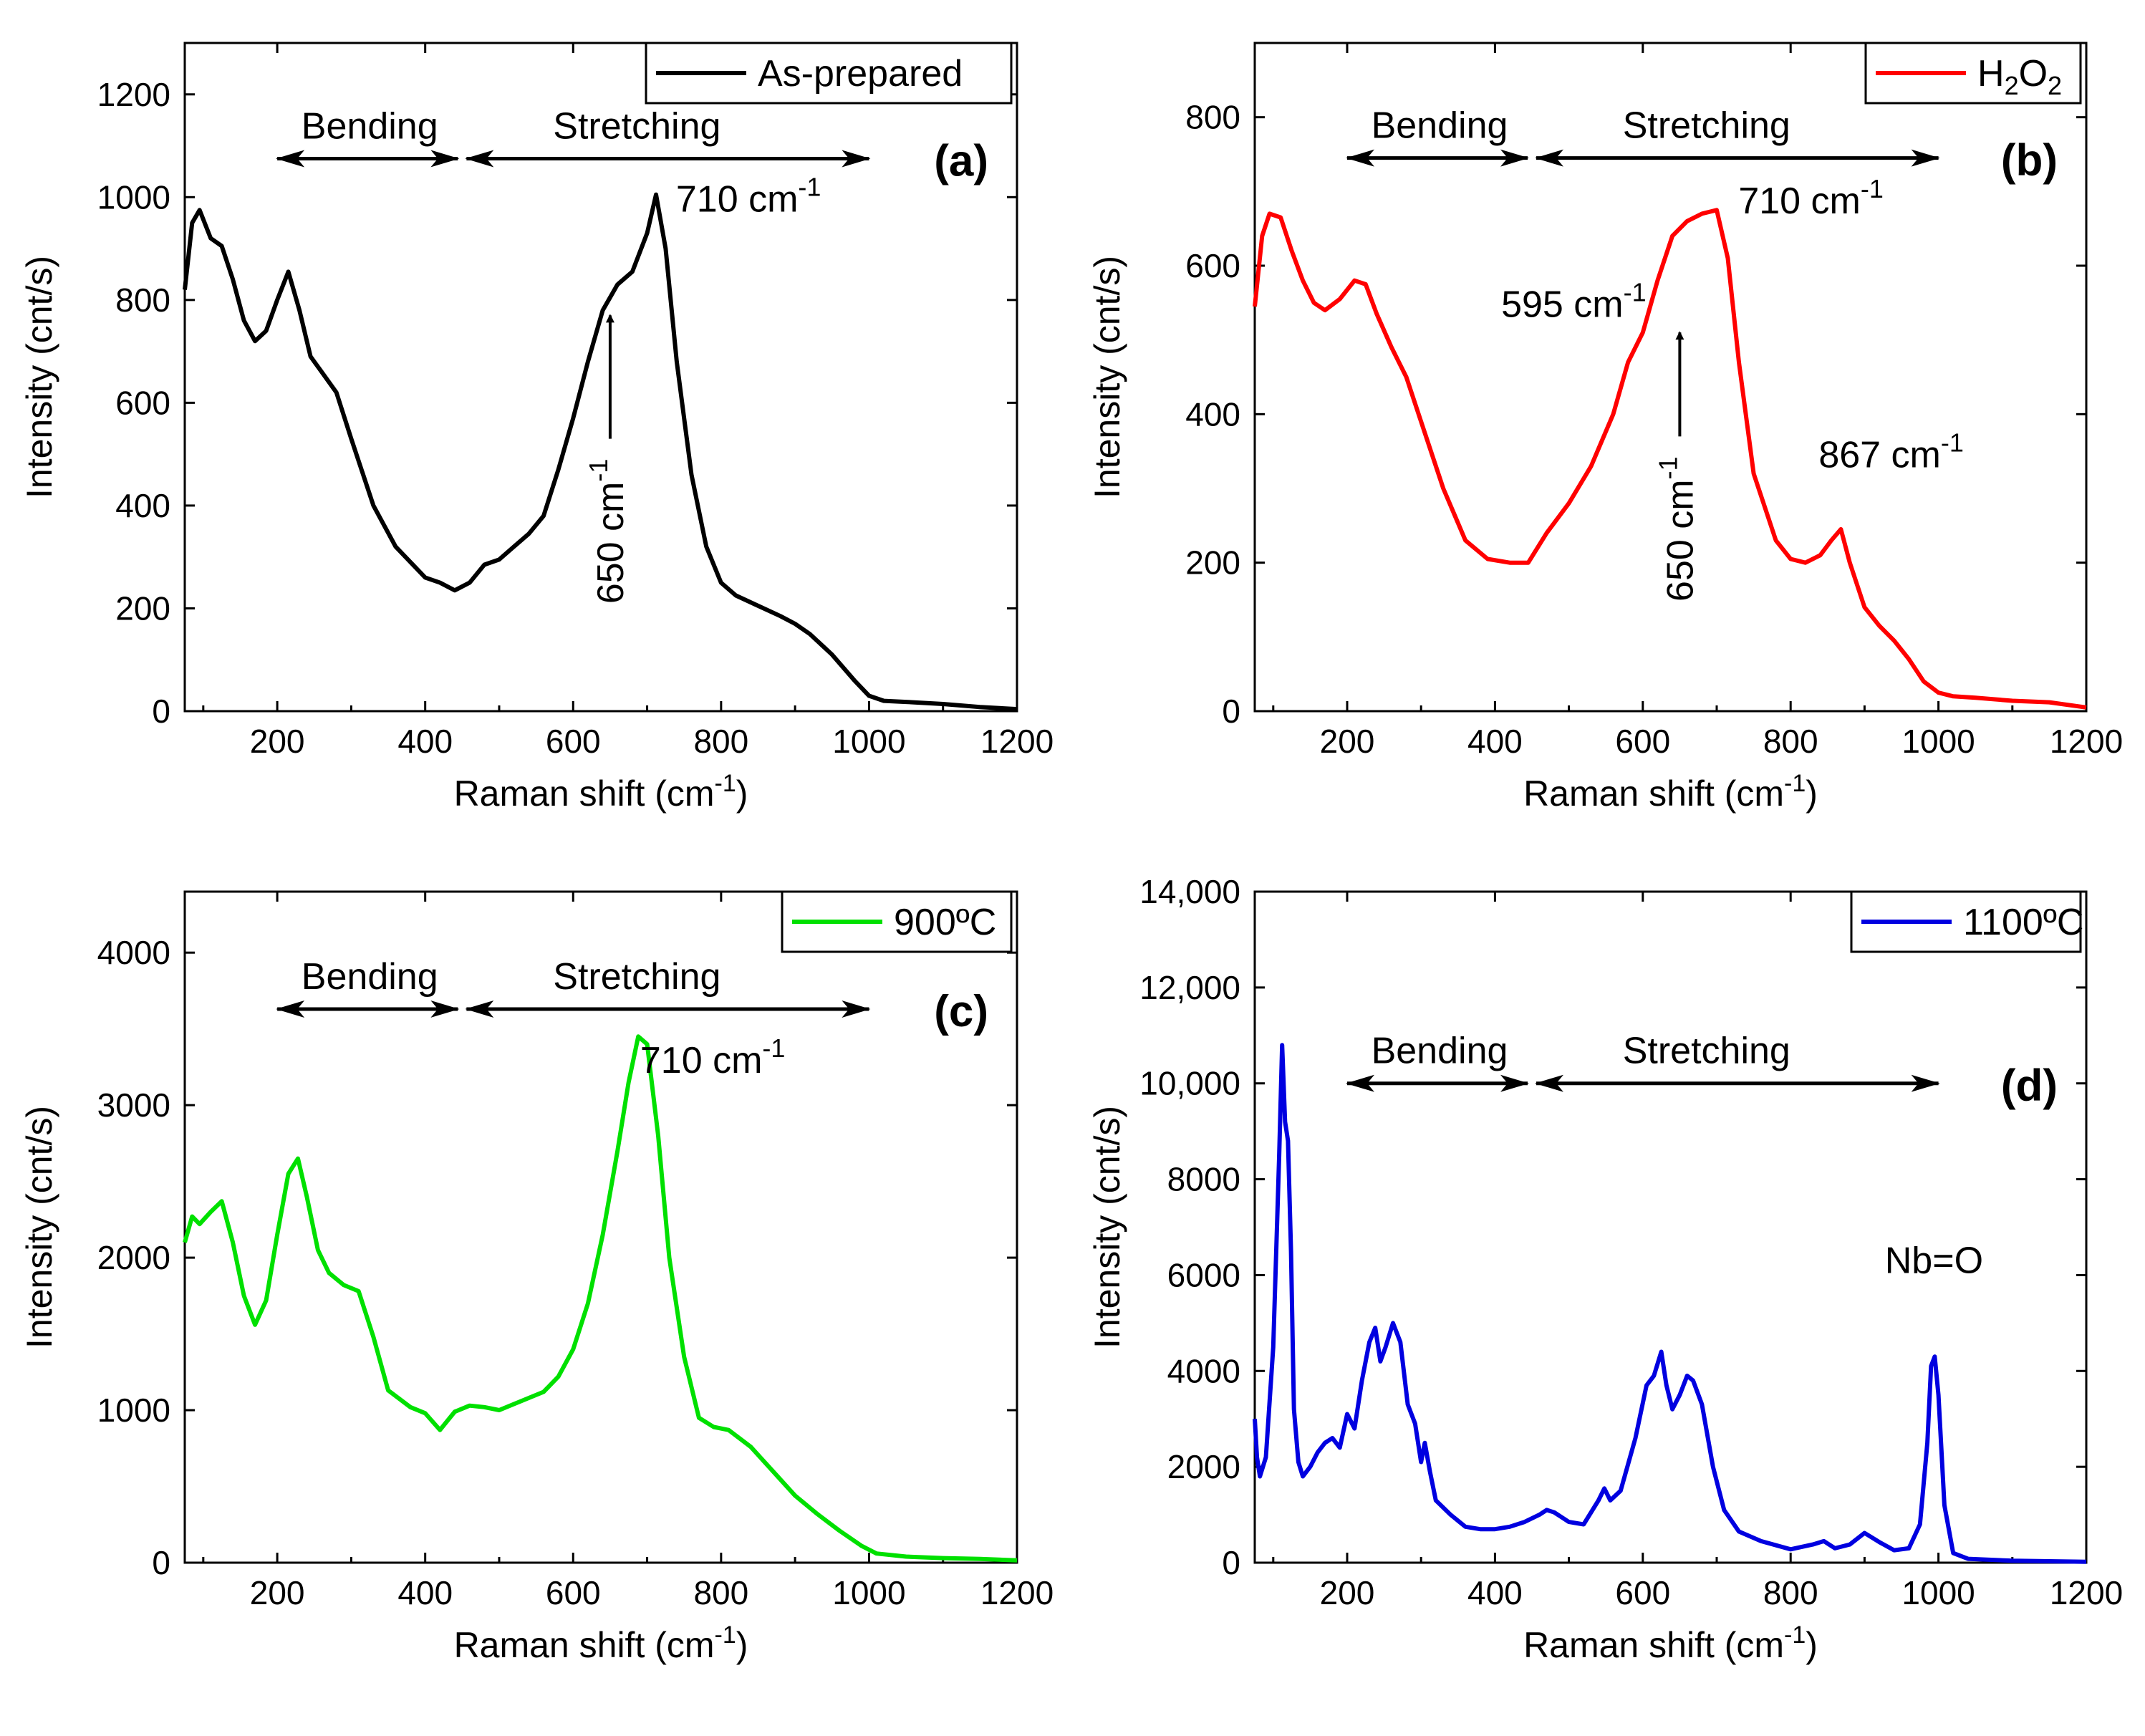  I want to click on panel-label: (a), so click(961, 160).